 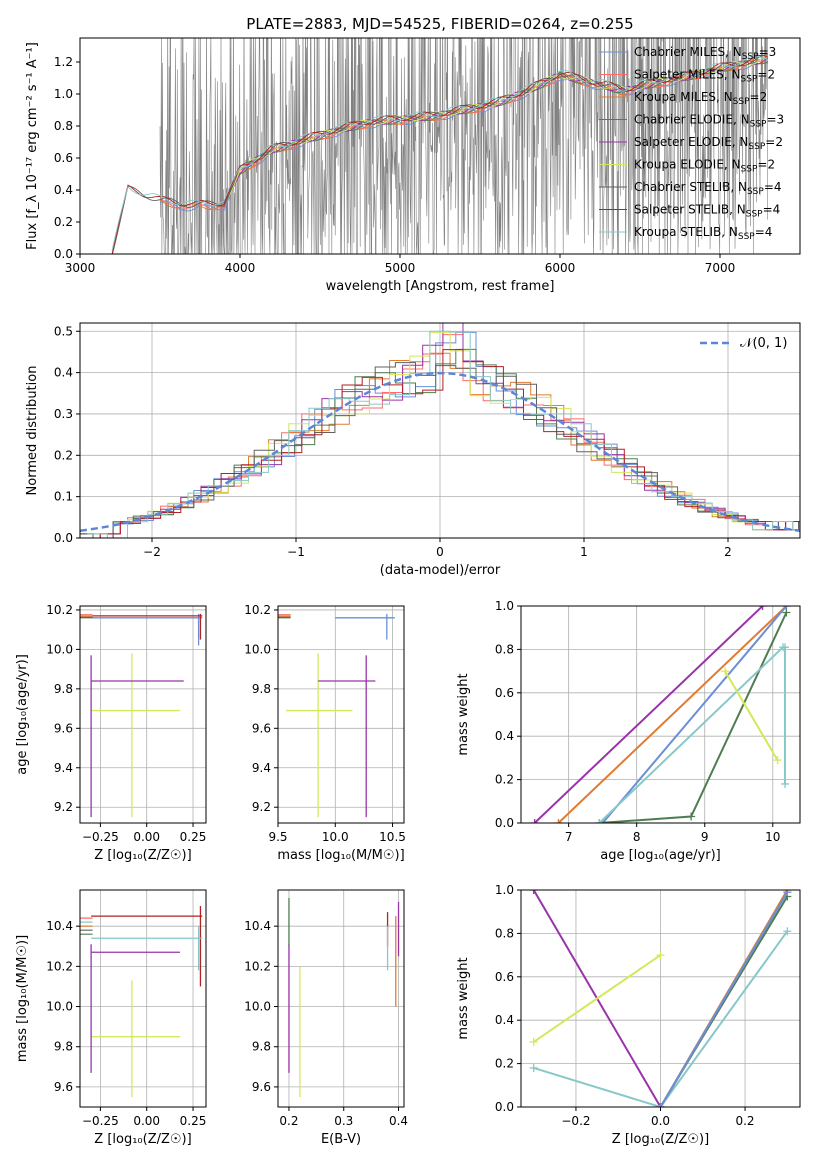 I want to click on x-tick-label: 8, so click(x=637, y=837).